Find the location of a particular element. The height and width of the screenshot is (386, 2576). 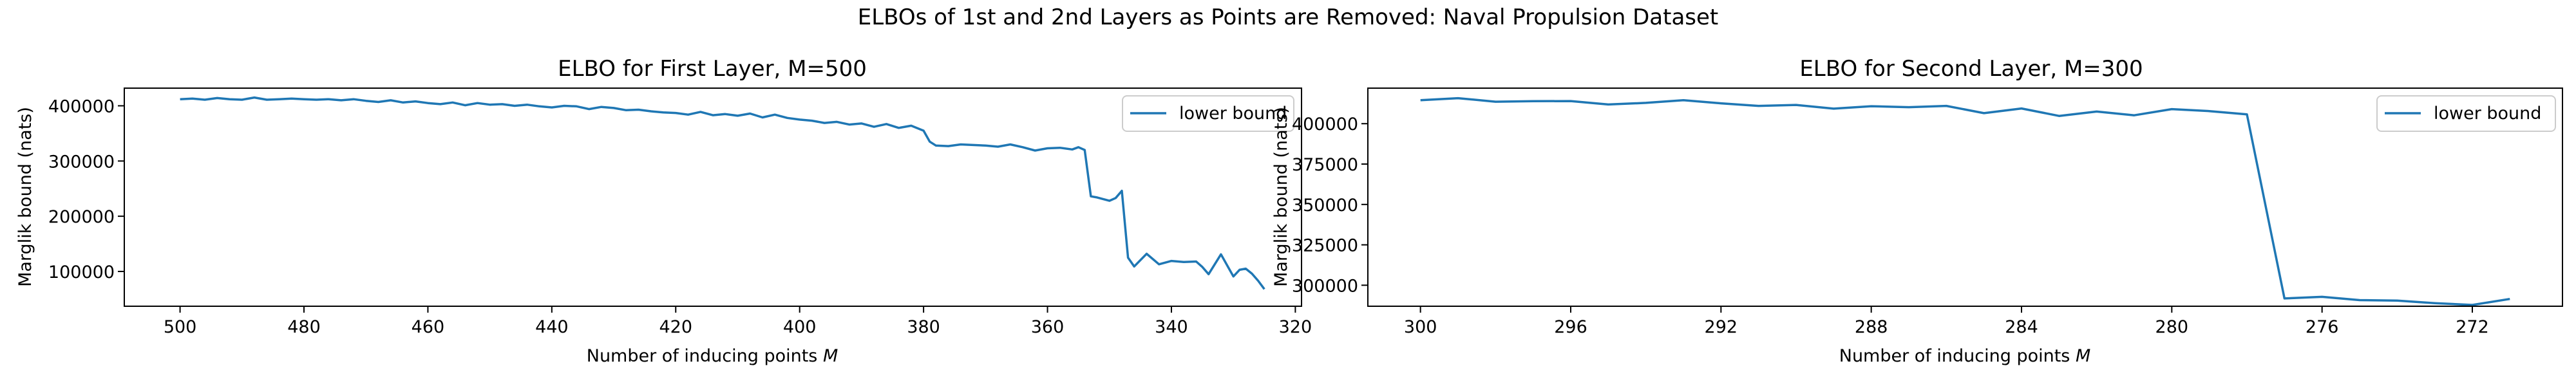

x-tick-label: 460 is located at coordinates (429, 327).